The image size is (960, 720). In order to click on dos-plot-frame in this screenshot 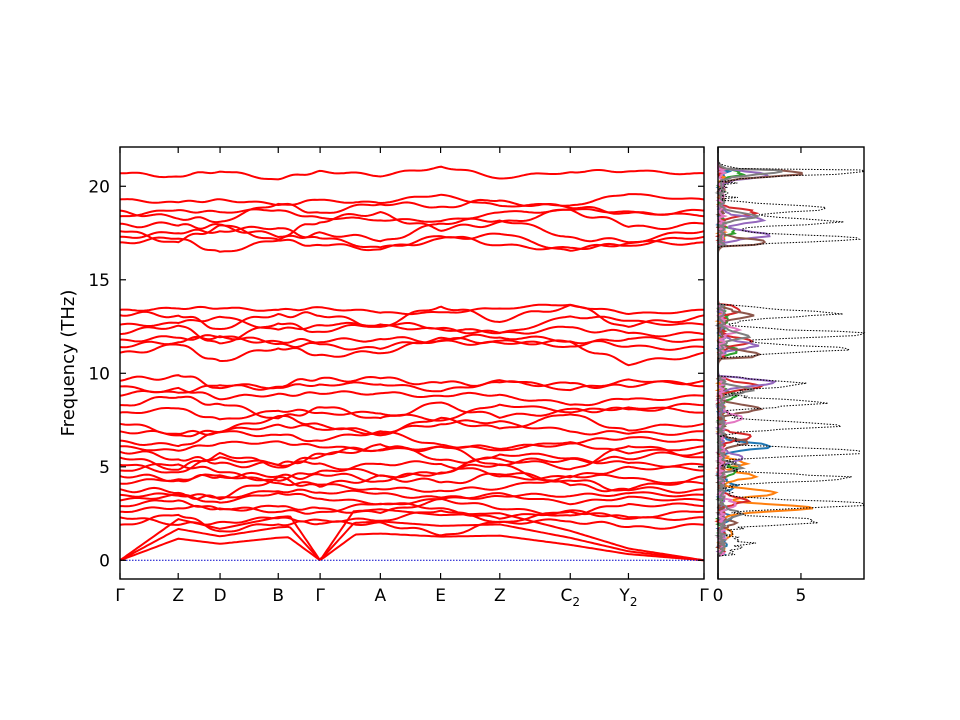, I will do `click(791, 363)`.